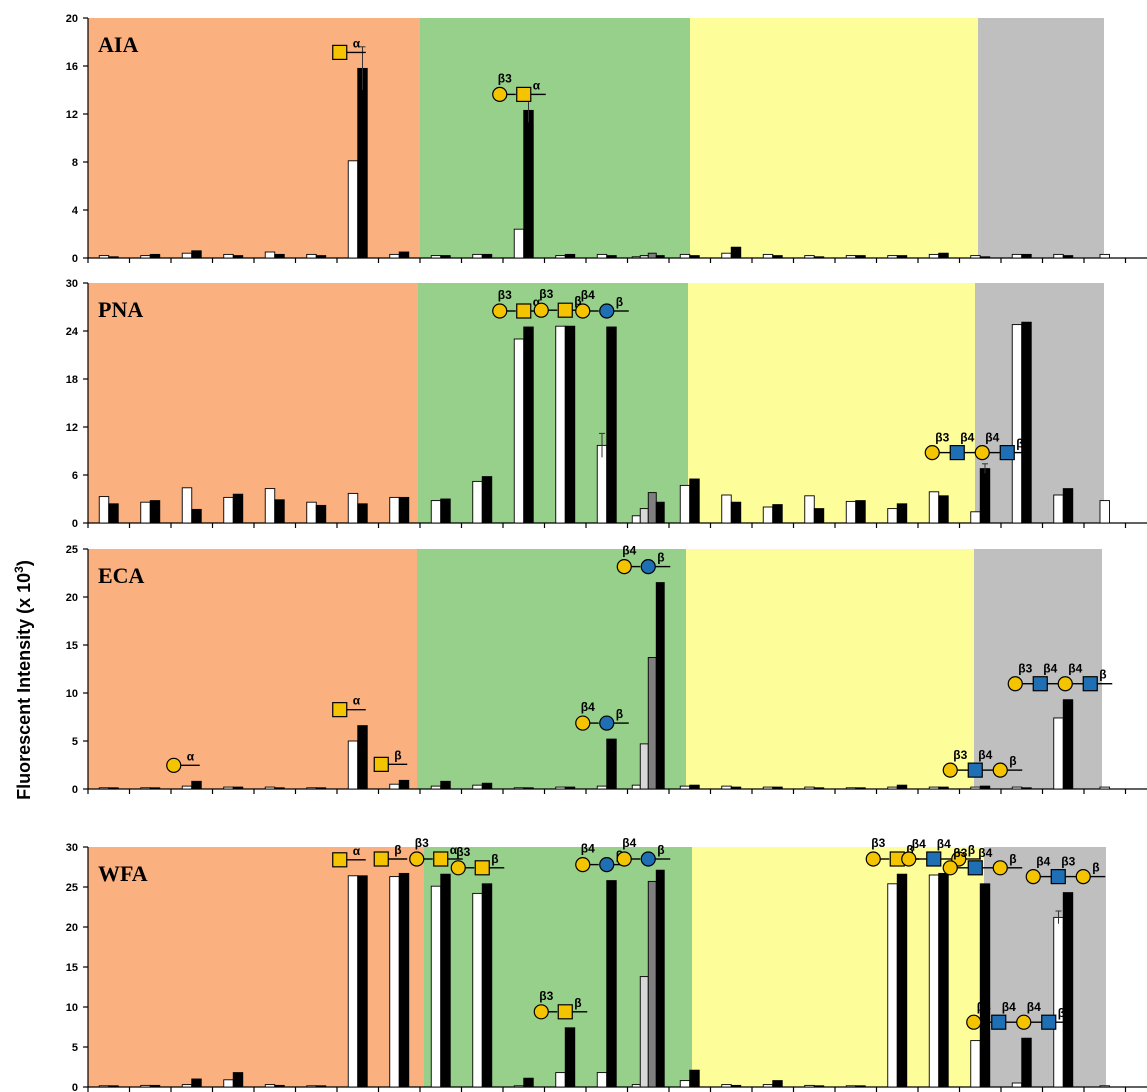 The height and width of the screenshot is (1092, 1147). I want to click on glycan-annotation: β β3, so click(560, 302).